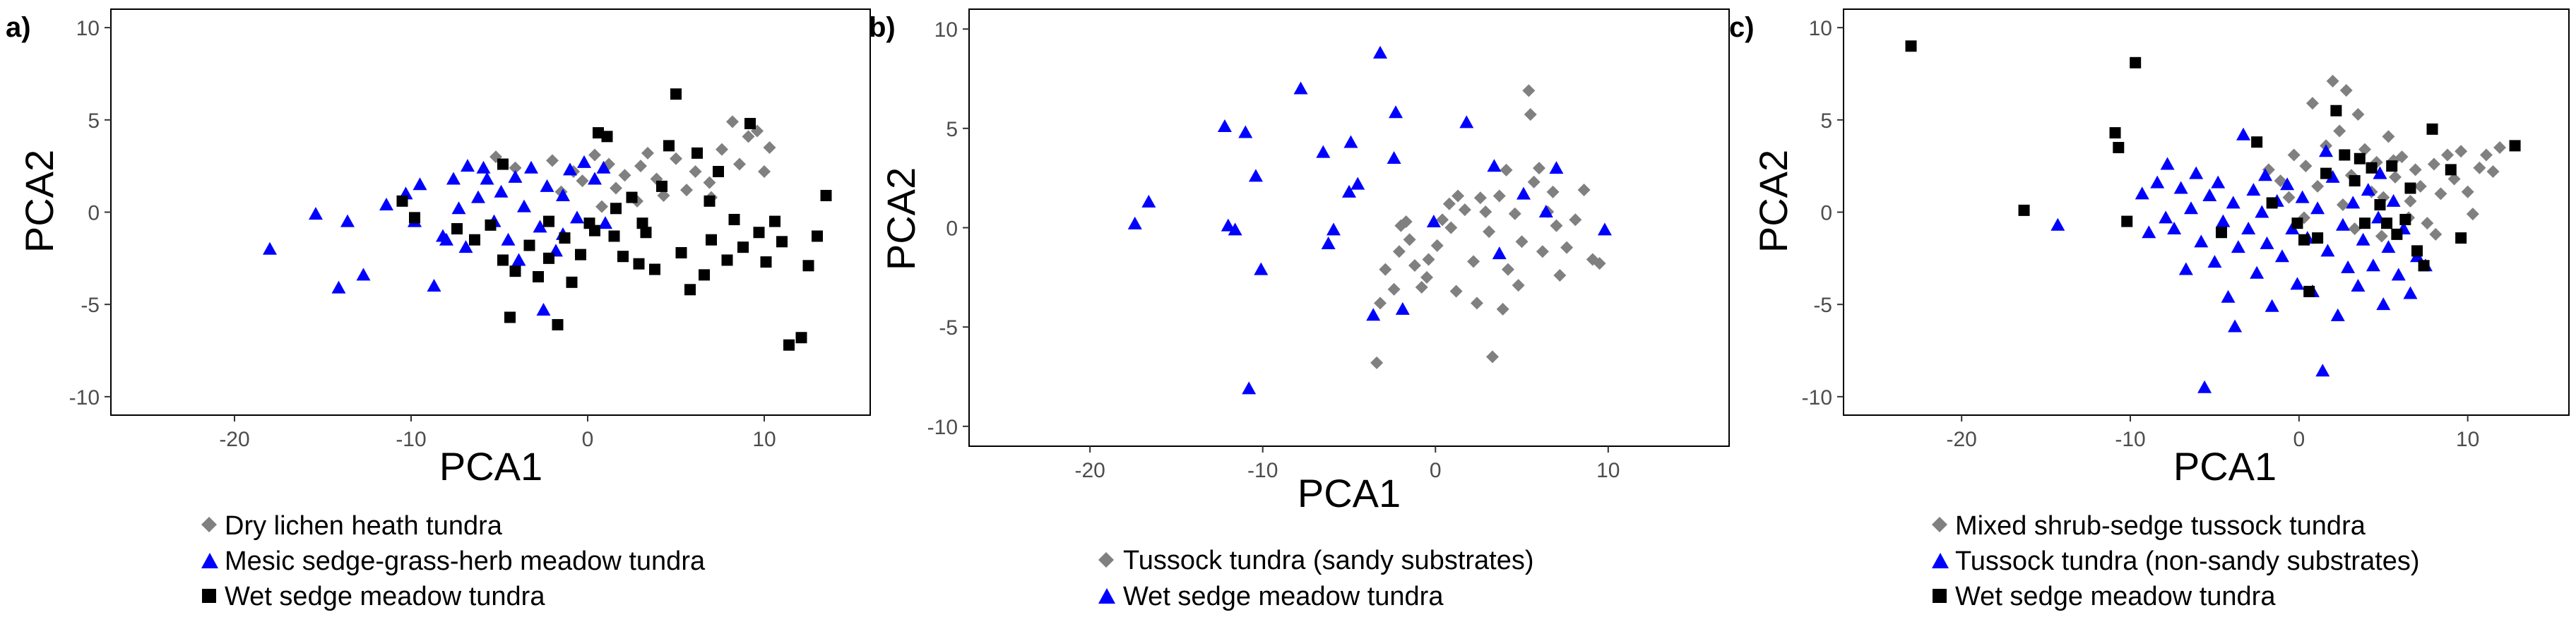 This screenshot has height=622, width=2576. I want to click on legend-entry: Dry lichen heath tundra, so click(364, 526).